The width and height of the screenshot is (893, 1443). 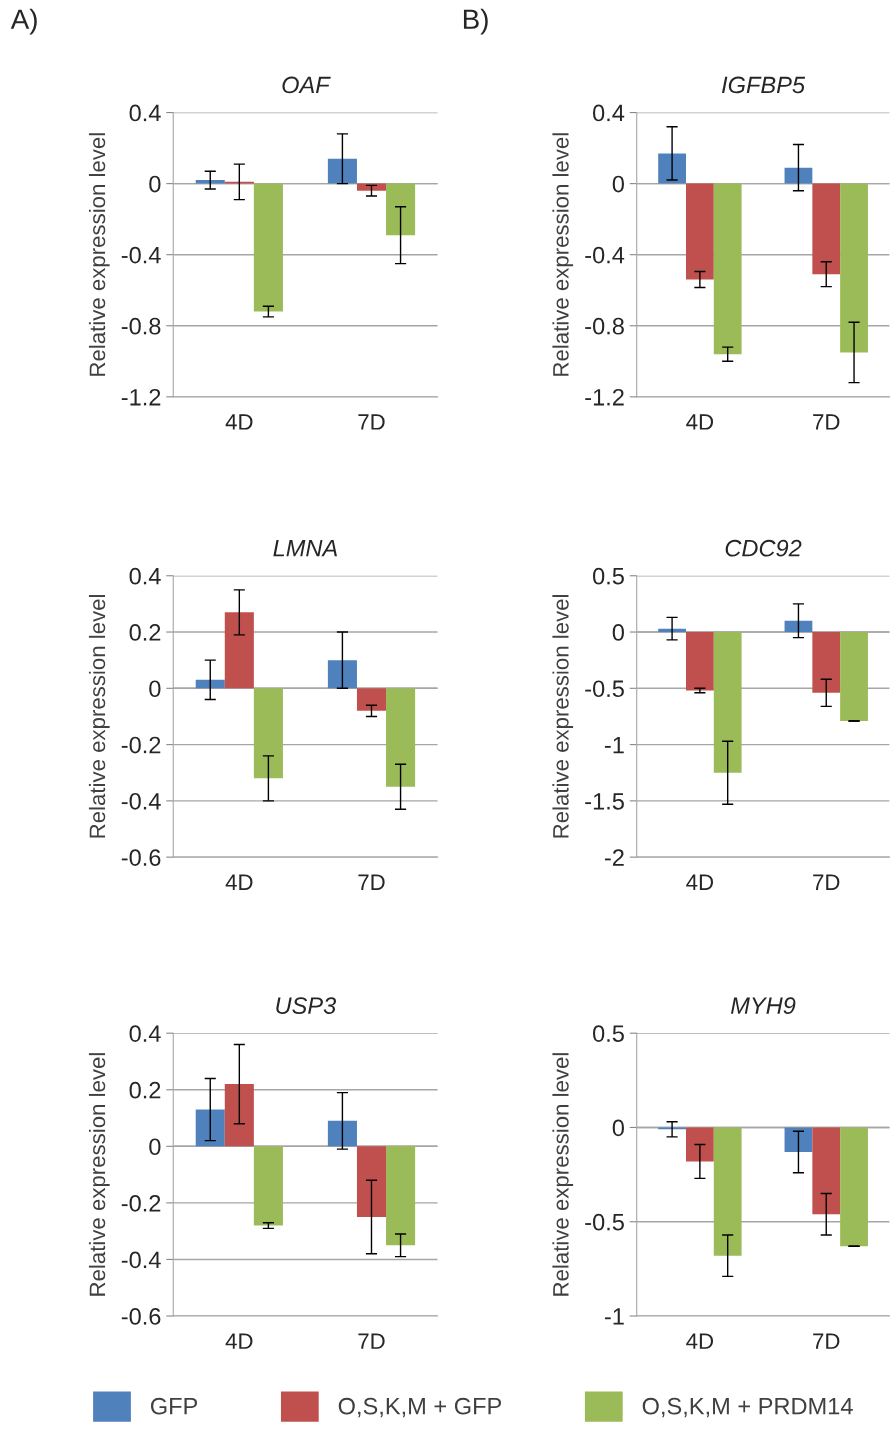 What do you see at coordinates (23, 21) in the screenshot?
I see `text: A)` at bounding box center [23, 21].